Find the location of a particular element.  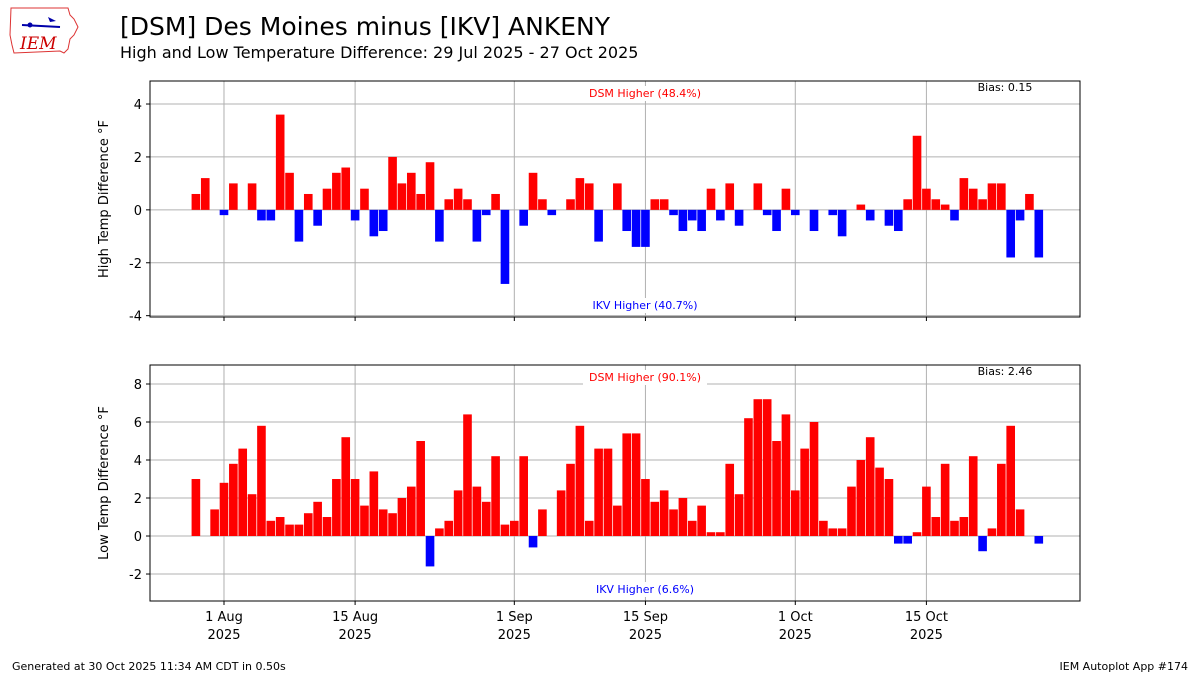

y-tick-label: 0 is located at coordinates (138, 537).